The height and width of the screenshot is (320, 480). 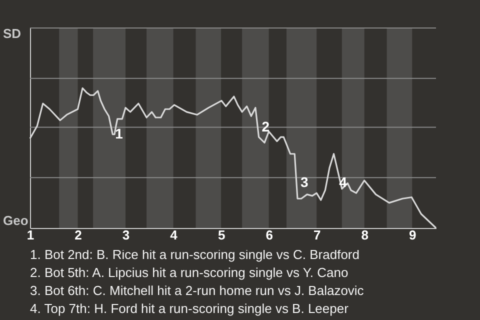 What do you see at coordinates (317, 235) in the screenshot?
I see `x-tick-label: 7` at bounding box center [317, 235].